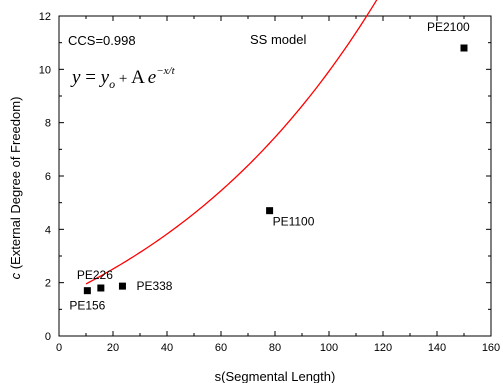  What do you see at coordinates (383, 348) in the screenshot?
I see `x-tick-label: 120` at bounding box center [383, 348].